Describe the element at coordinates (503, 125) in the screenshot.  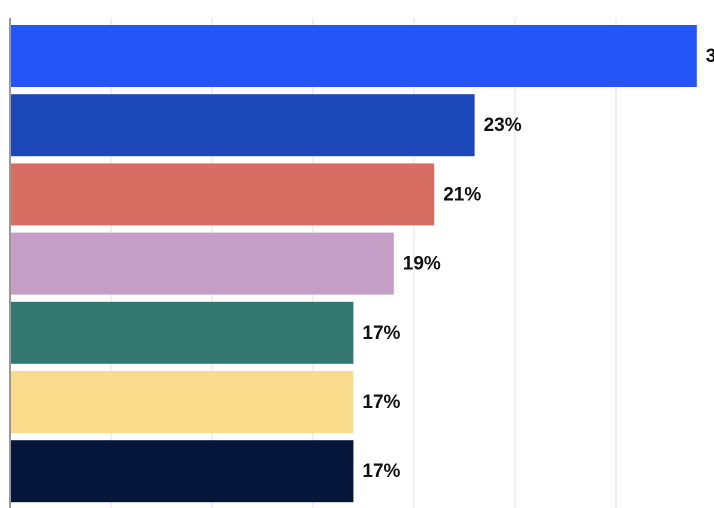
I see `value-label: 23%` at that location.